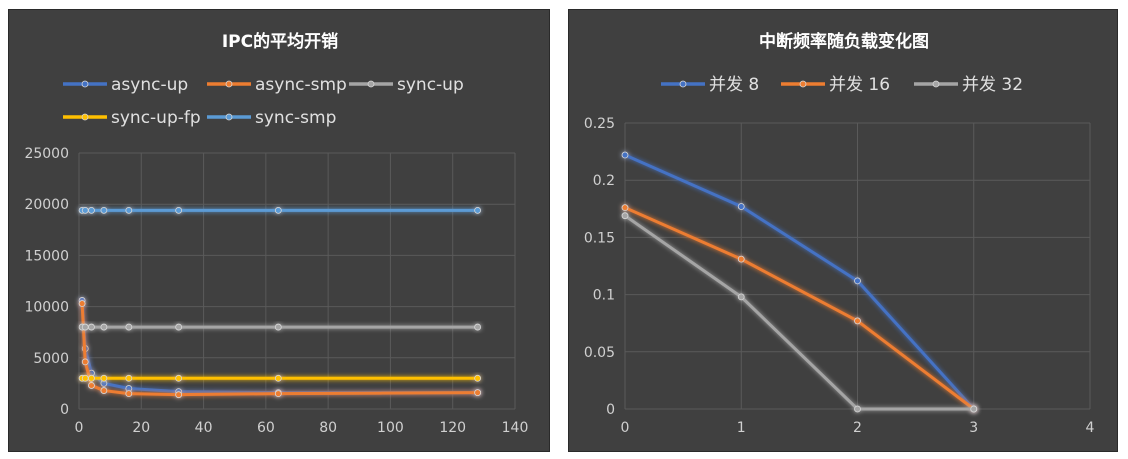  Describe the element at coordinates (452, 428) in the screenshot. I see `x-tick-label: 120` at that location.